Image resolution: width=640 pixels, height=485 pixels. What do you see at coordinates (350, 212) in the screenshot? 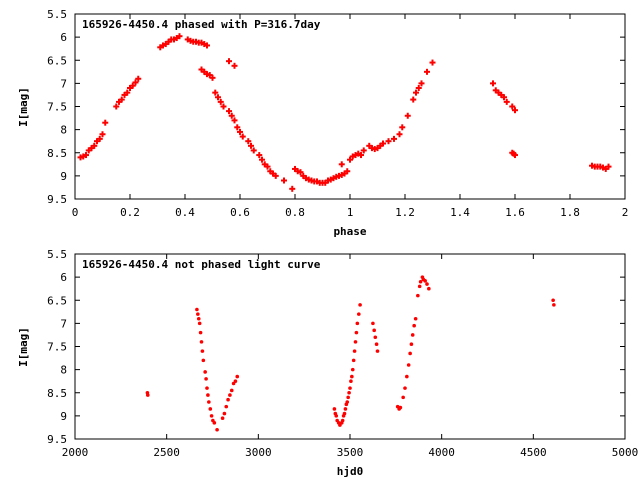
I see `x-tick-label: 1` at bounding box center [350, 212].